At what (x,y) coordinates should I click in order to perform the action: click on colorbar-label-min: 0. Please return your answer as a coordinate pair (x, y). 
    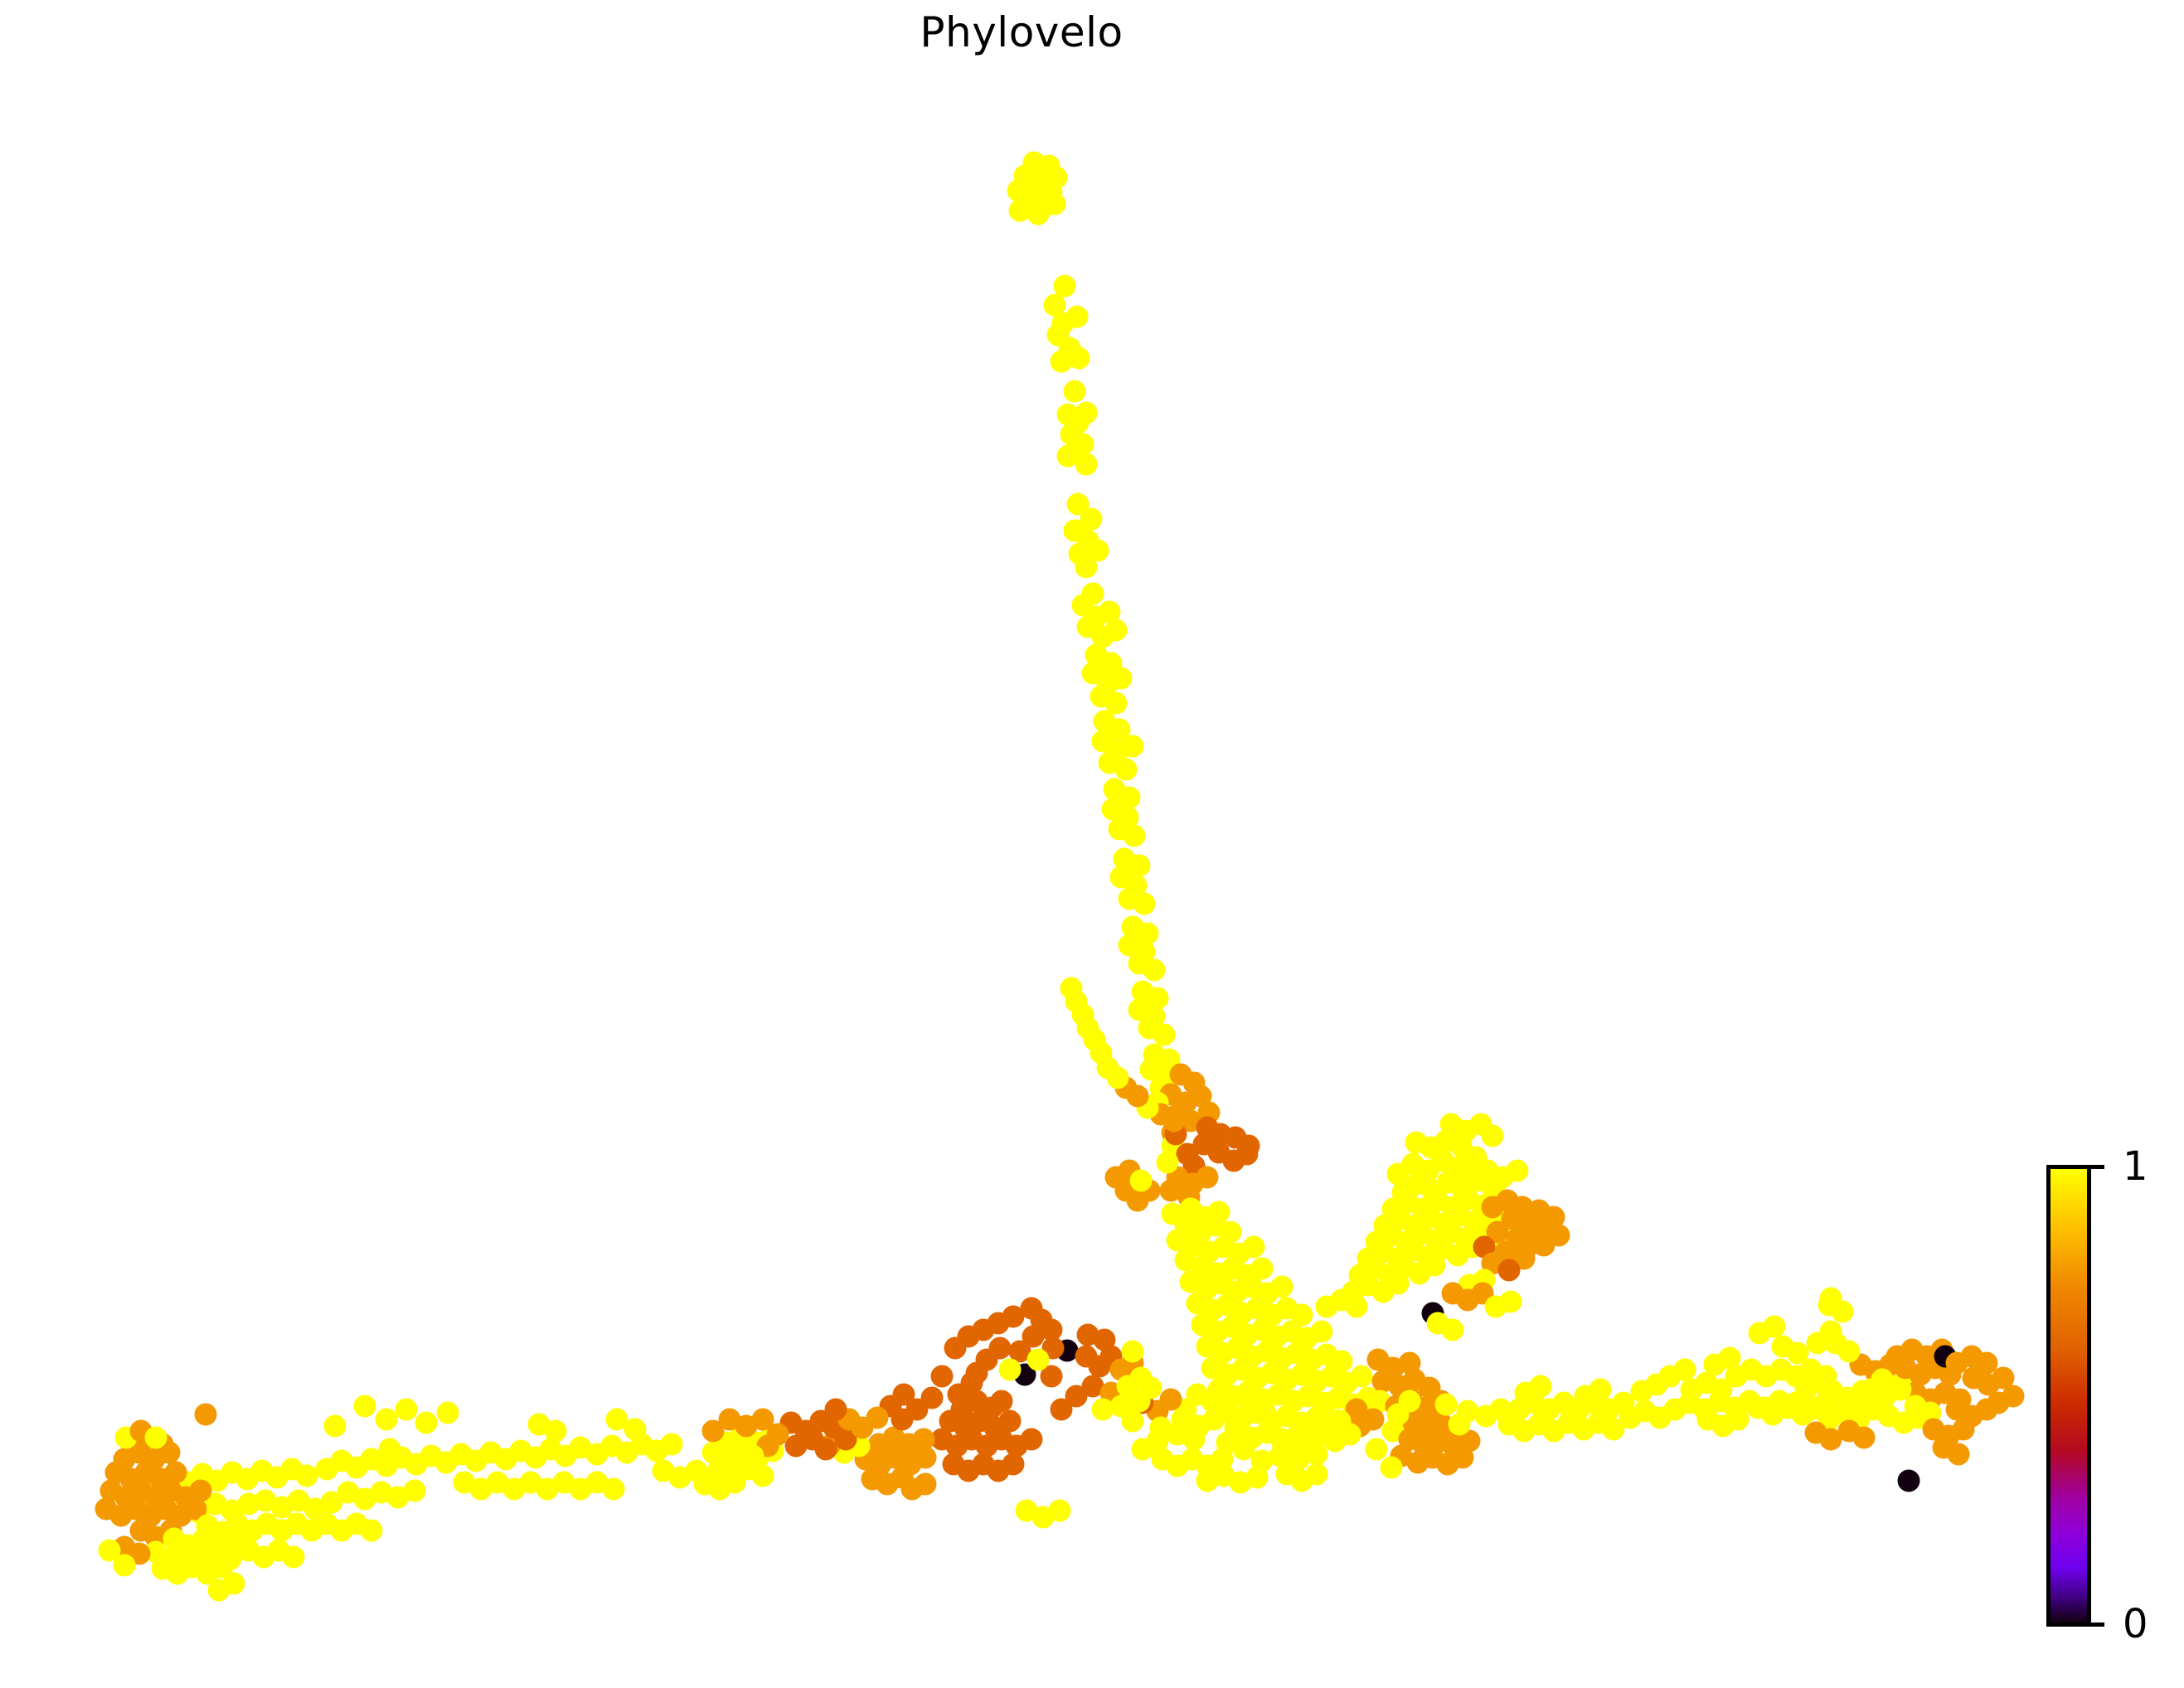
    Looking at the image, I should click on (2135, 1624).